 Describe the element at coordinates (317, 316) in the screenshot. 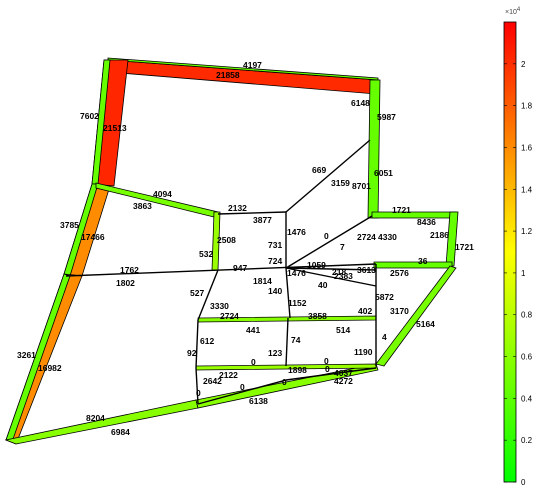

I see `label-3858: 3858` at that location.